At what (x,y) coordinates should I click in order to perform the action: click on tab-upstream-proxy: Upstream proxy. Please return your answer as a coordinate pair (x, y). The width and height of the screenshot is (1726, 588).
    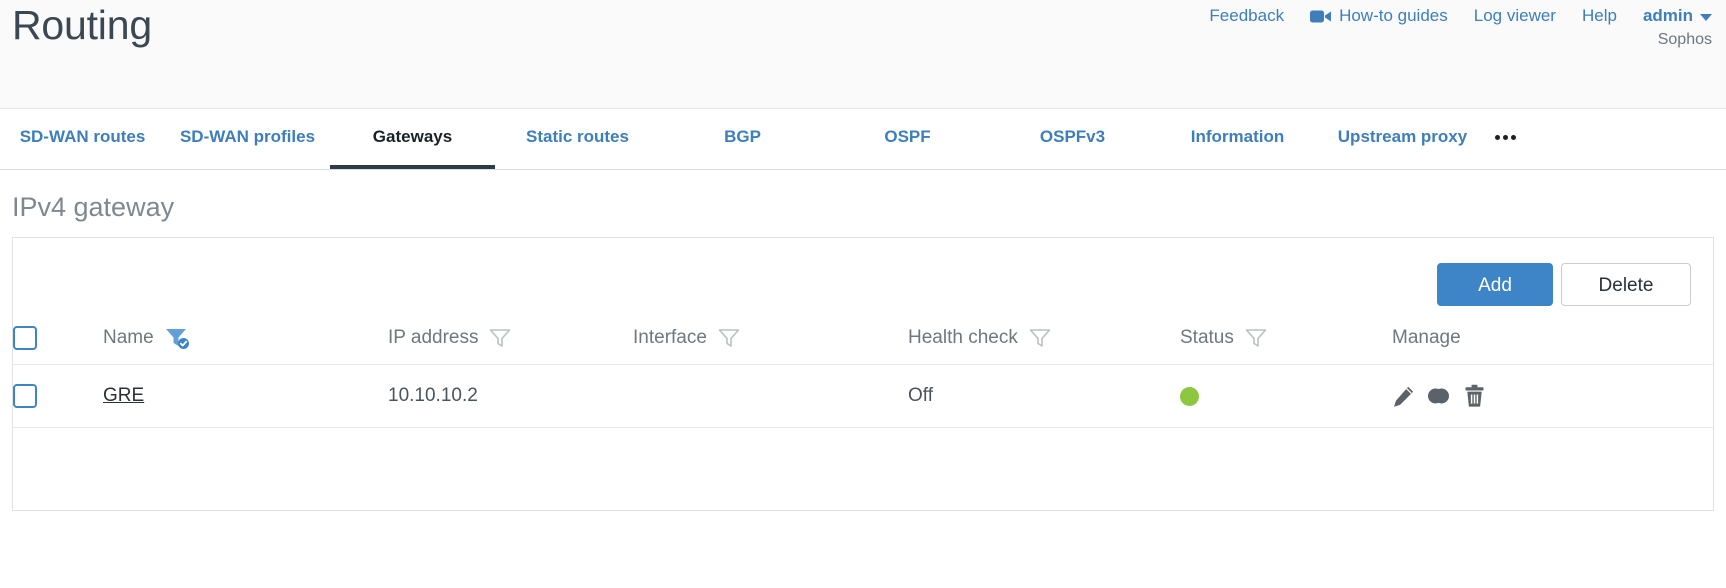
    Looking at the image, I should click on (1402, 139).